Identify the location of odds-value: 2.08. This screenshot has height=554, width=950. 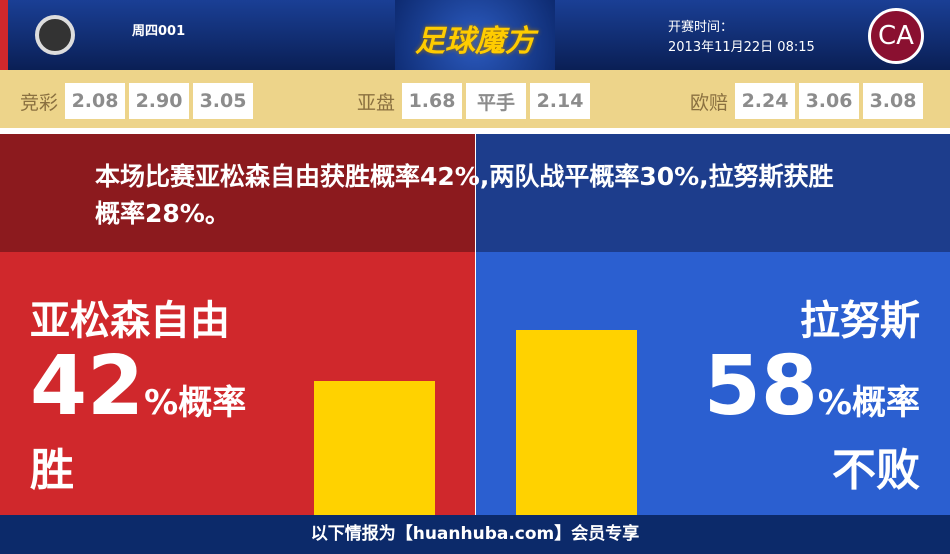
(95, 101).